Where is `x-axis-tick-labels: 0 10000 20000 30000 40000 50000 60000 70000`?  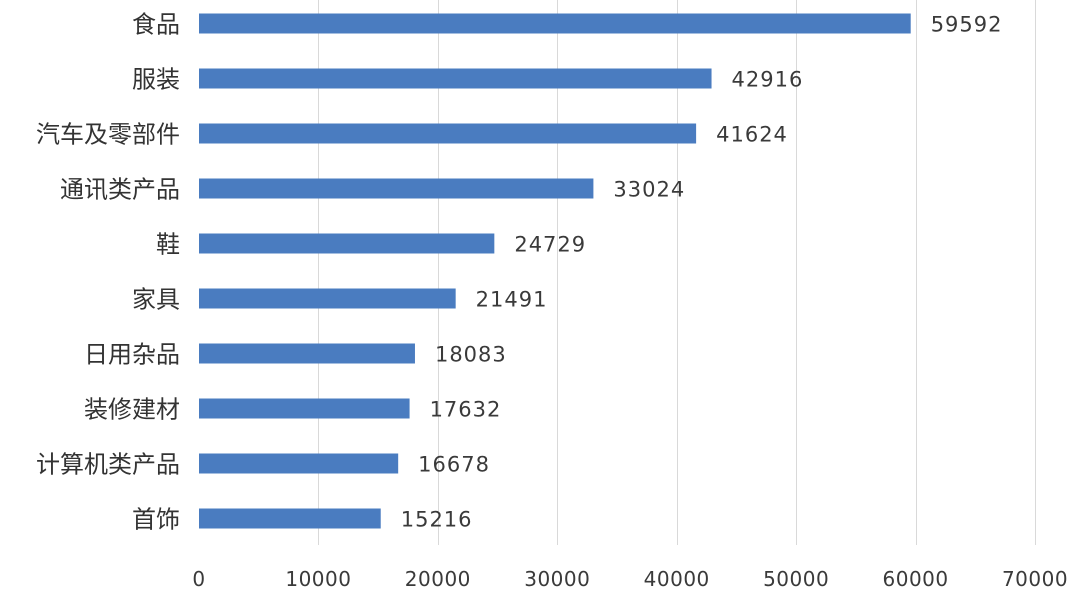 x-axis-tick-labels: 0 10000 20000 30000 40000 50000 60000 70000 is located at coordinates (630, 579).